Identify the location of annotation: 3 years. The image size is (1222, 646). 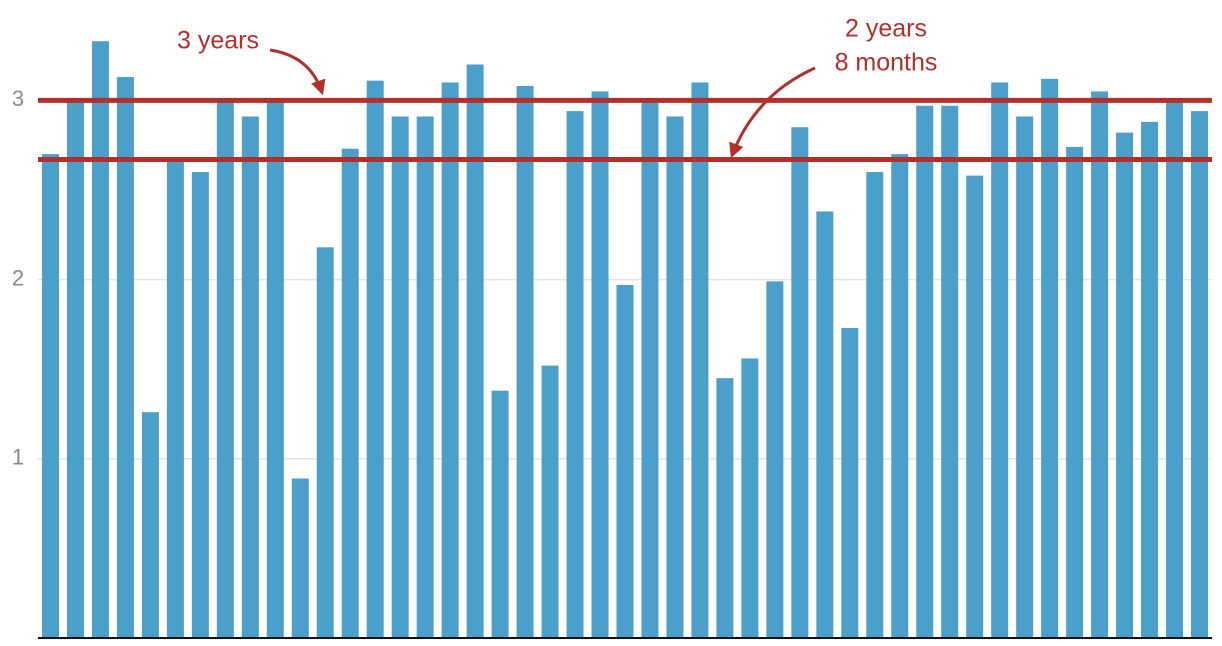
(218, 41).